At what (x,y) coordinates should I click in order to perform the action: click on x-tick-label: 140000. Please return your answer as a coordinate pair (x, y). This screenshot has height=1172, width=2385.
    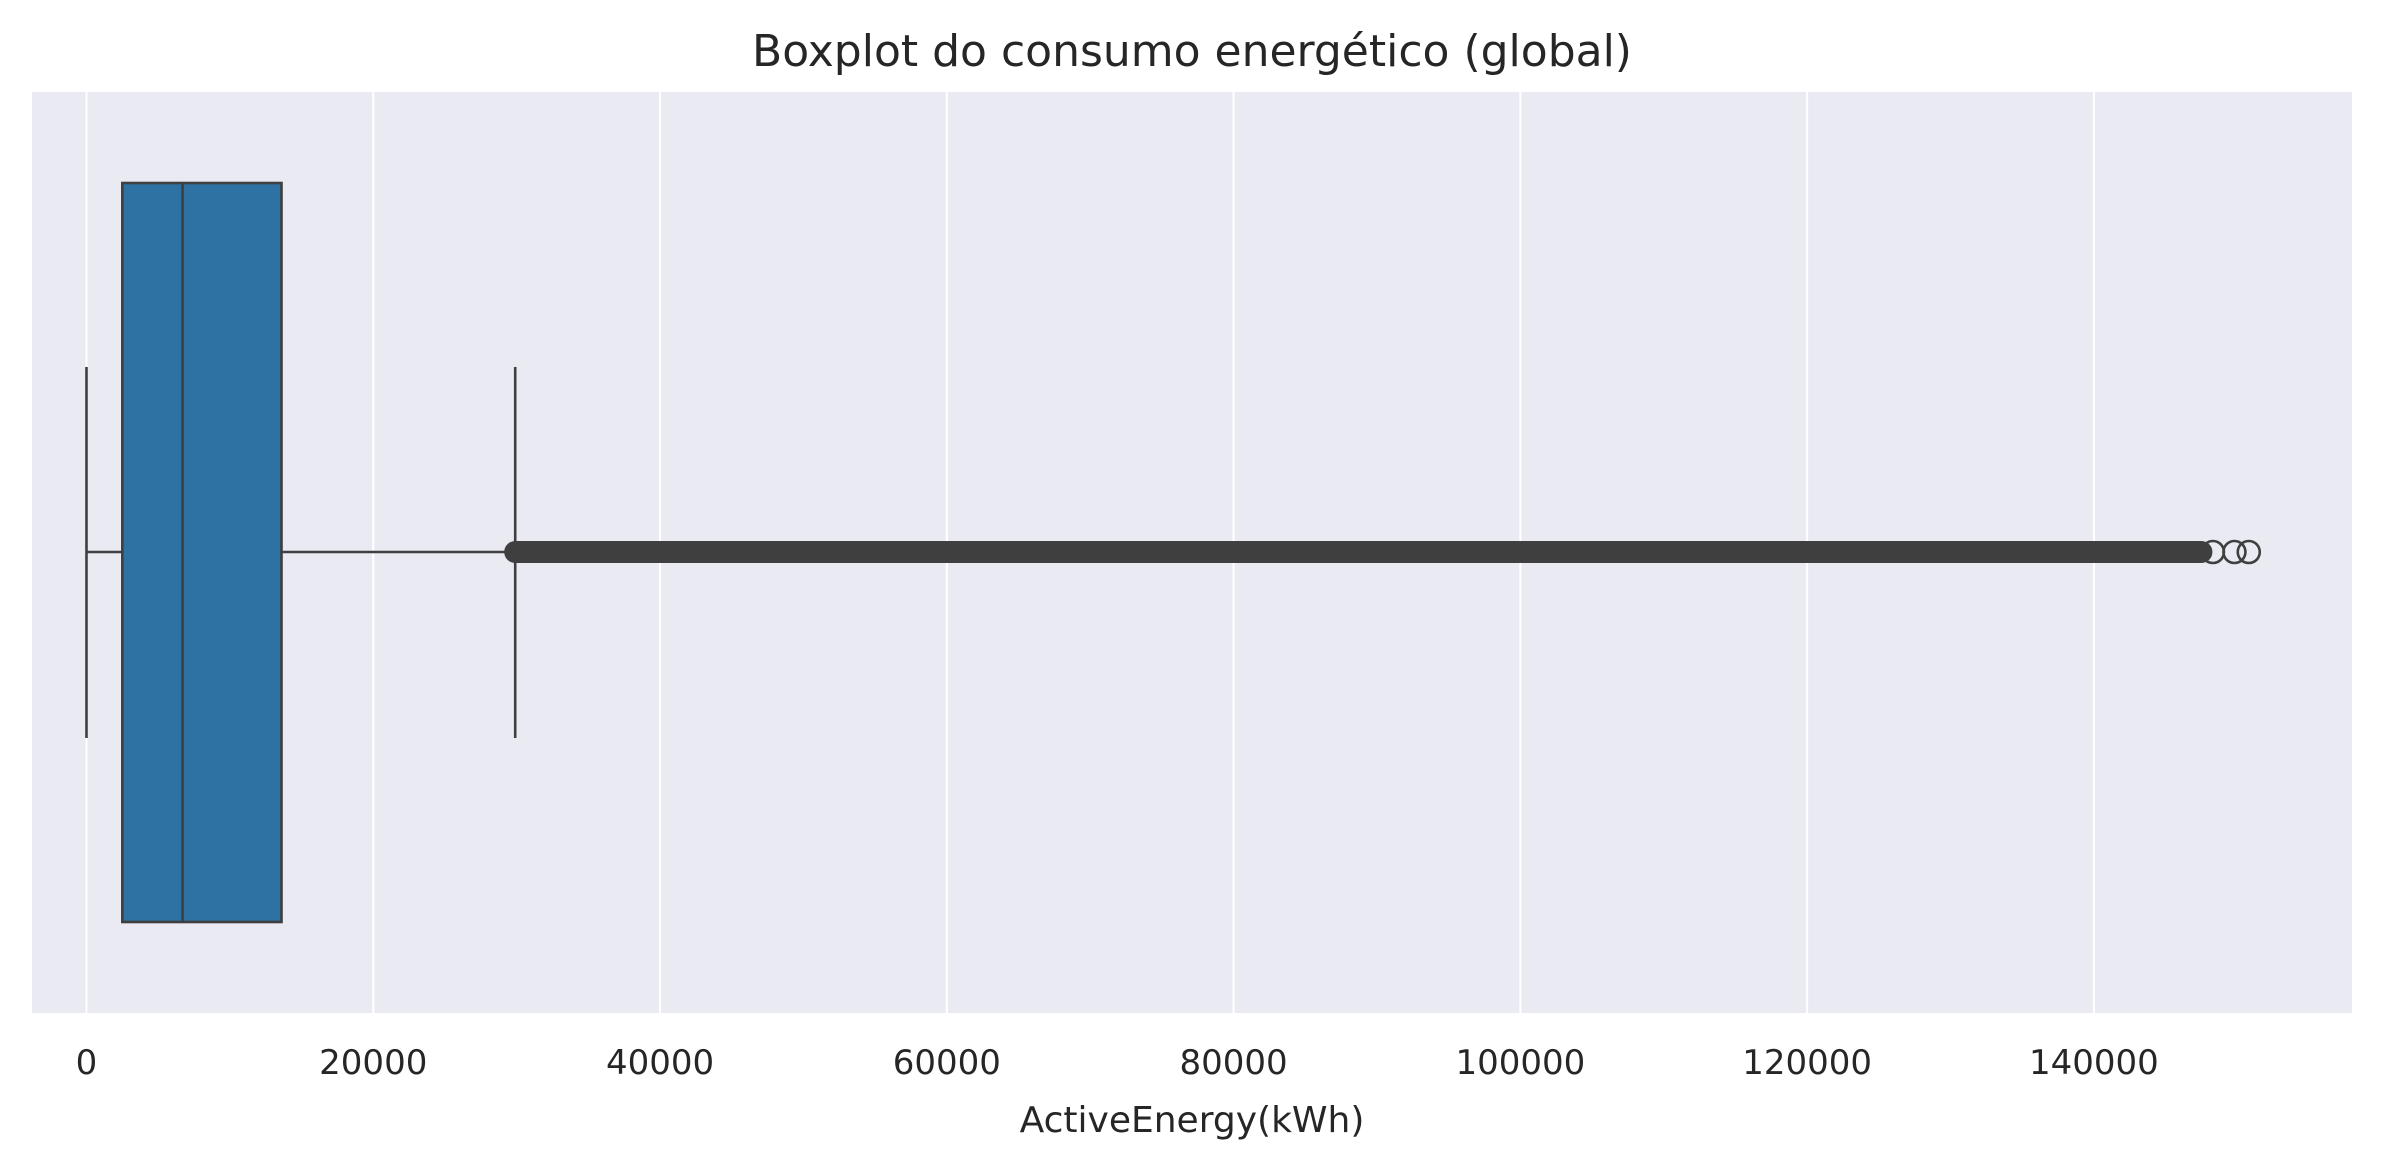
    Looking at the image, I should click on (2094, 1063).